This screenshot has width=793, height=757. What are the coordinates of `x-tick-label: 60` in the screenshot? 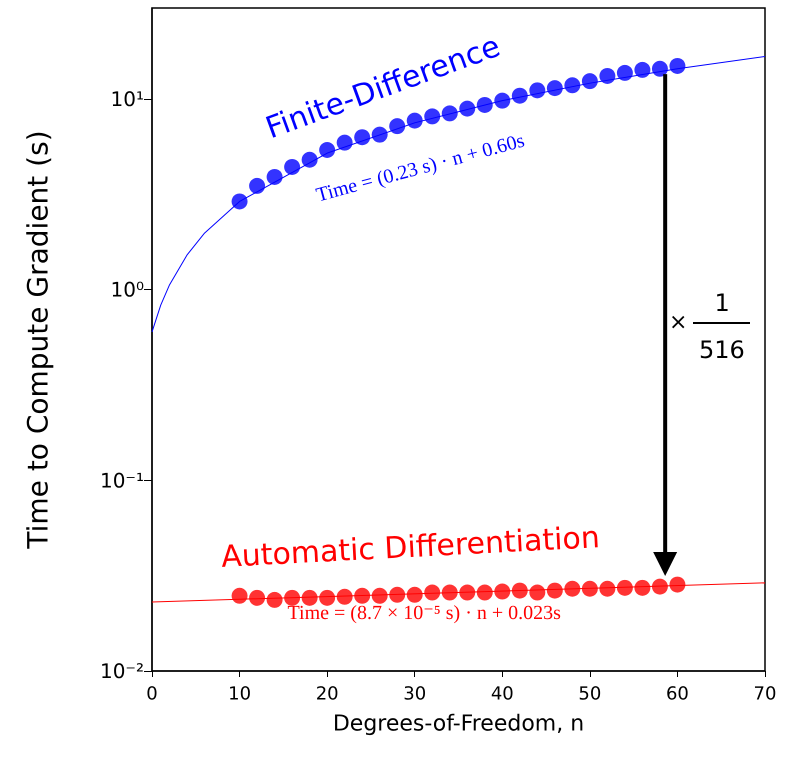 It's located at (677, 694).